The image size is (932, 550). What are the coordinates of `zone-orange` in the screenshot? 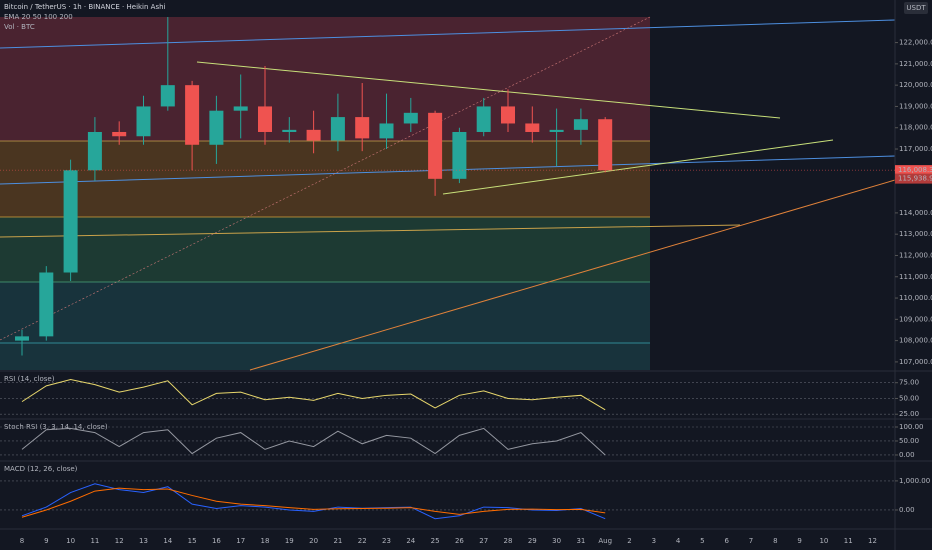 It's located at (325, 179).